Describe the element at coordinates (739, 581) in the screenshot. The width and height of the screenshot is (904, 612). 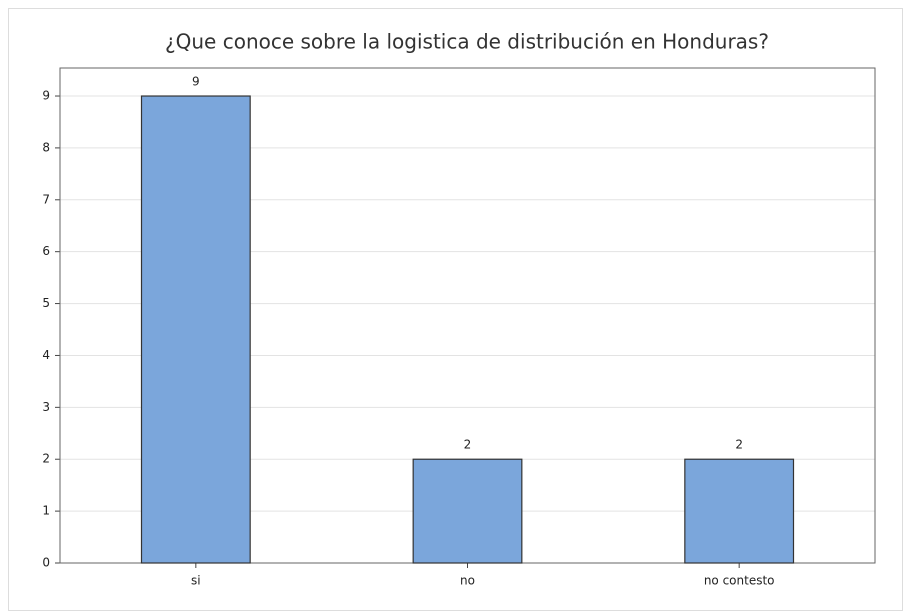
I see `x-tick-label: no contesto` at that location.